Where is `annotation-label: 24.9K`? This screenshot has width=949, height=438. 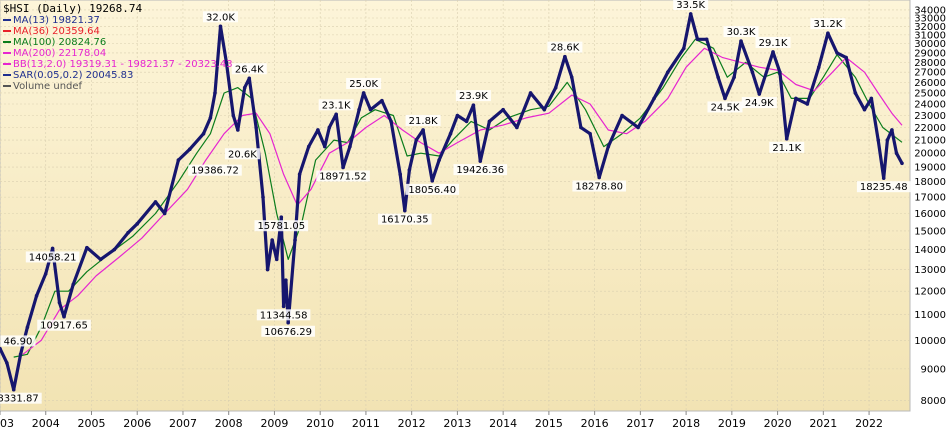
annotation-label: 24.9K is located at coordinates (759, 103).